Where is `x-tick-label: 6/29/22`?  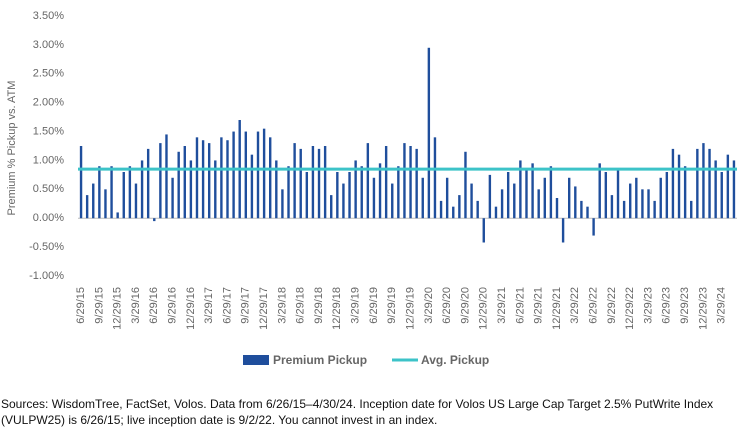
x-tick-label: 6/29/22 is located at coordinates (594, 305).